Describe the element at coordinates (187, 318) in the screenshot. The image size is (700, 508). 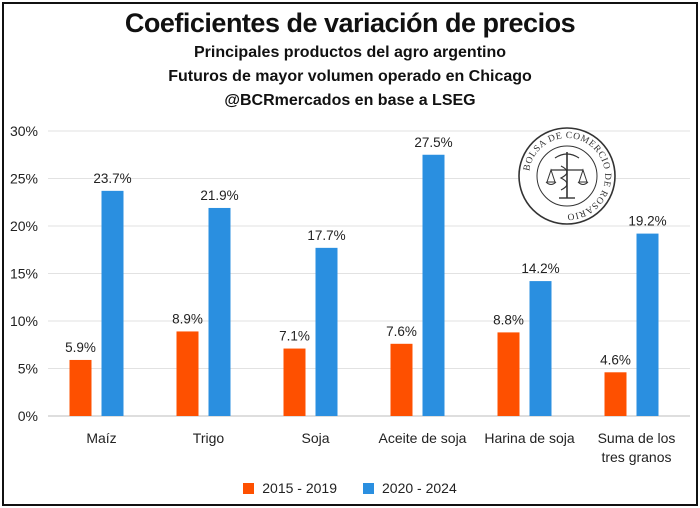
I see `data-label-2015-2019-1: 8.9%` at that location.